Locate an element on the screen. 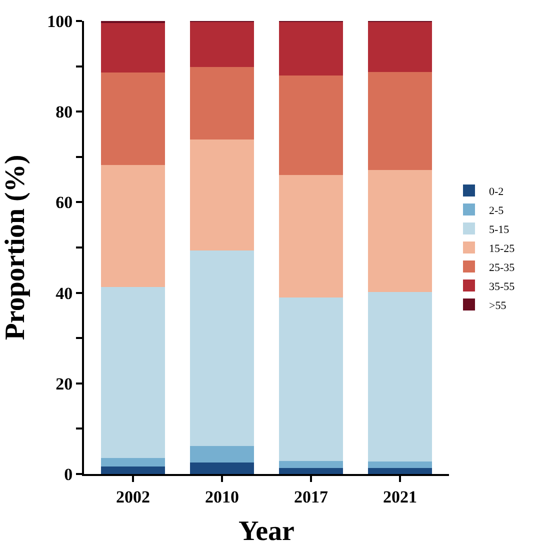  y-tick-label: 0 is located at coordinates (68, 474).